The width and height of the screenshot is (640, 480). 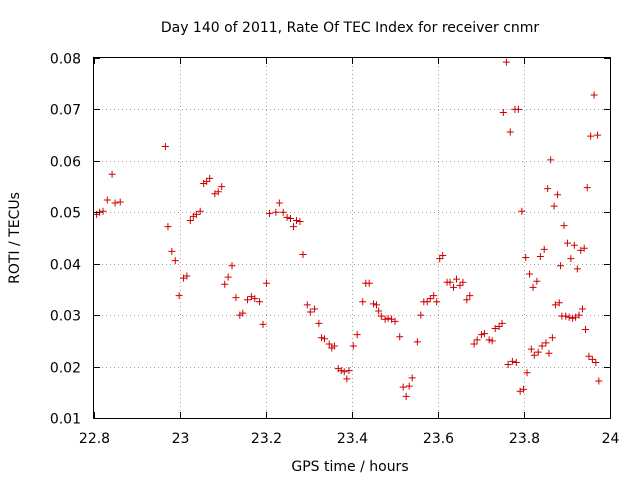 What do you see at coordinates (65, 369) in the screenshot?
I see `y-tick-label: 0.02` at bounding box center [65, 369].